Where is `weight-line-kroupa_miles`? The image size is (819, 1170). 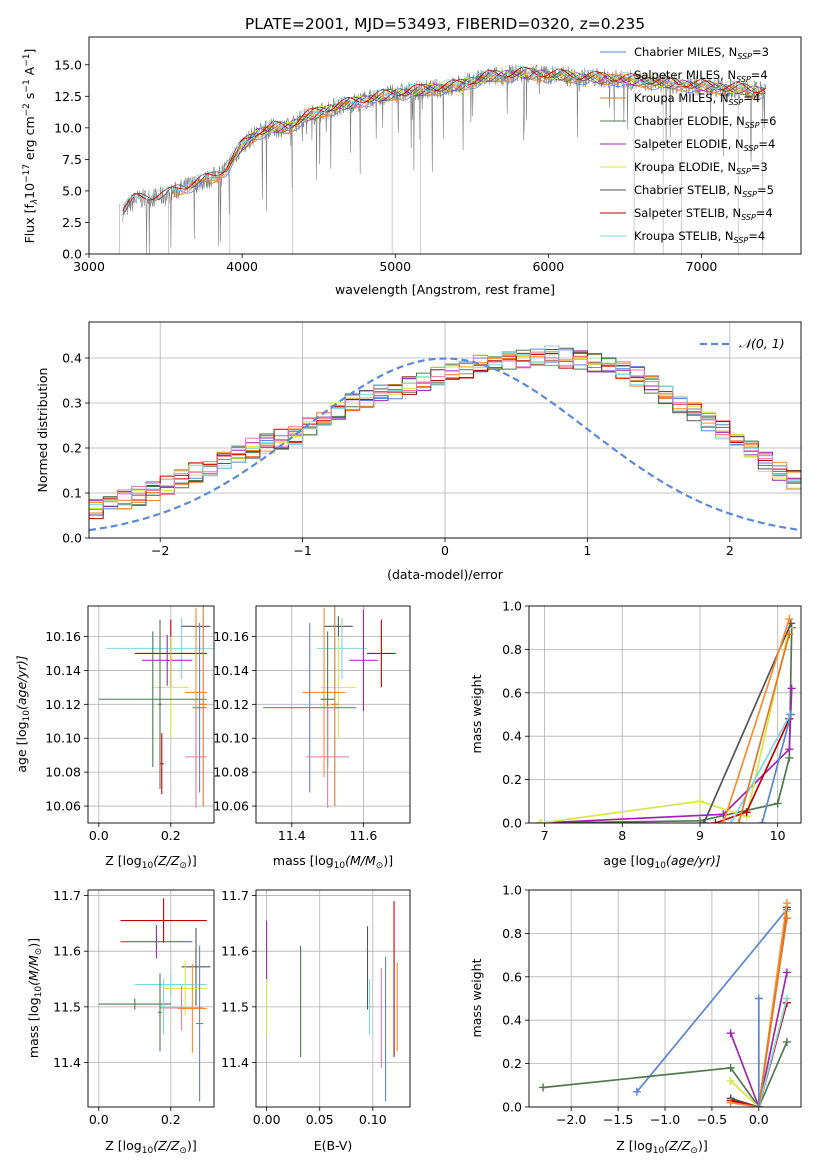 weight-line-kroupa_miles is located at coordinates (764, 728).